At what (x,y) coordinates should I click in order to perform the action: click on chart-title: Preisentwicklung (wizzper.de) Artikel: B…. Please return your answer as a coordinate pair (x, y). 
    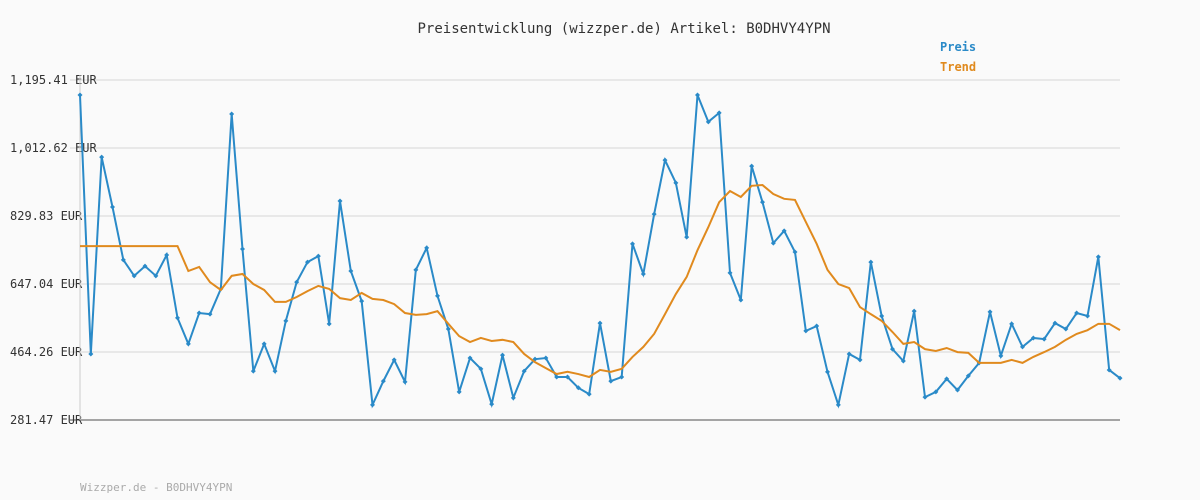
    Looking at the image, I should click on (623, 29).